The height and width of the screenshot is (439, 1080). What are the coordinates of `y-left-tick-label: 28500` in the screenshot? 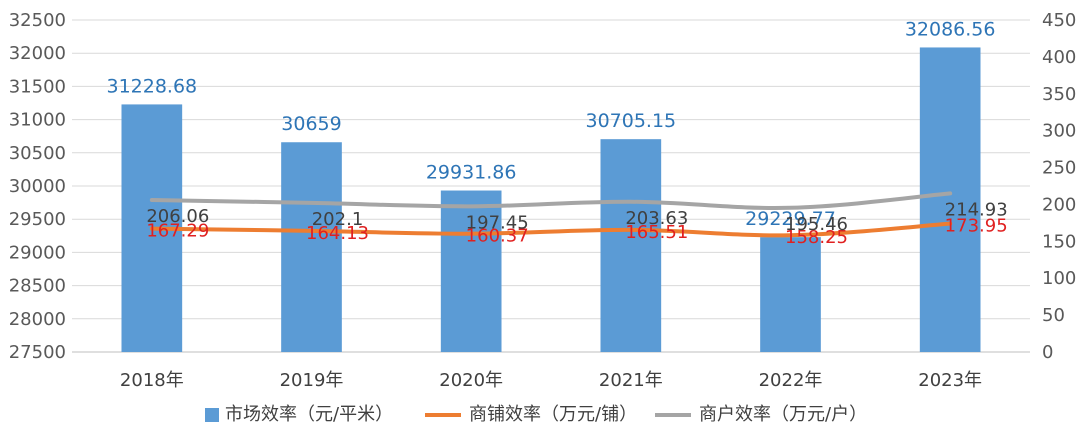 It's located at (37, 286).